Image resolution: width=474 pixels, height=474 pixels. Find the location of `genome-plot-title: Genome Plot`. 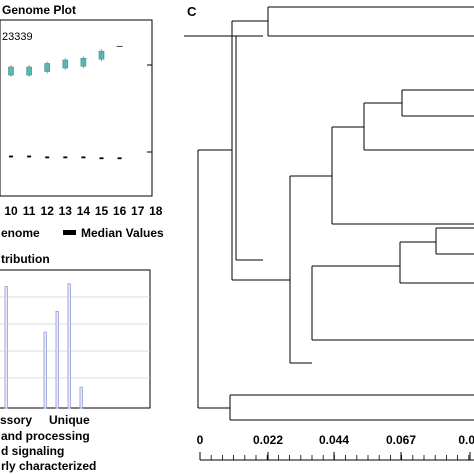

genome-plot-title: Genome Plot is located at coordinates (39, 10).